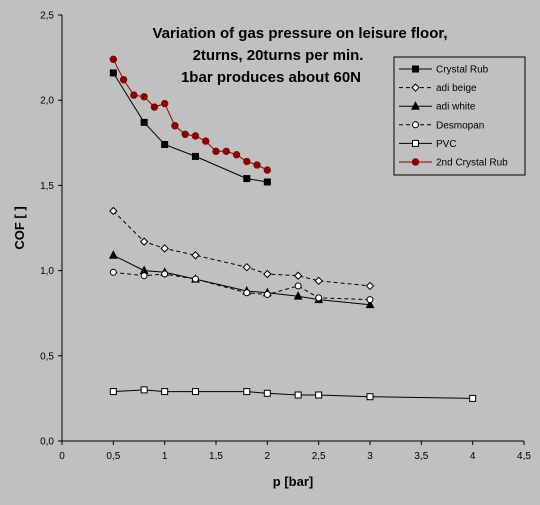 The height and width of the screenshot is (505, 540). I want to click on legend-label: adi white, so click(456, 107).